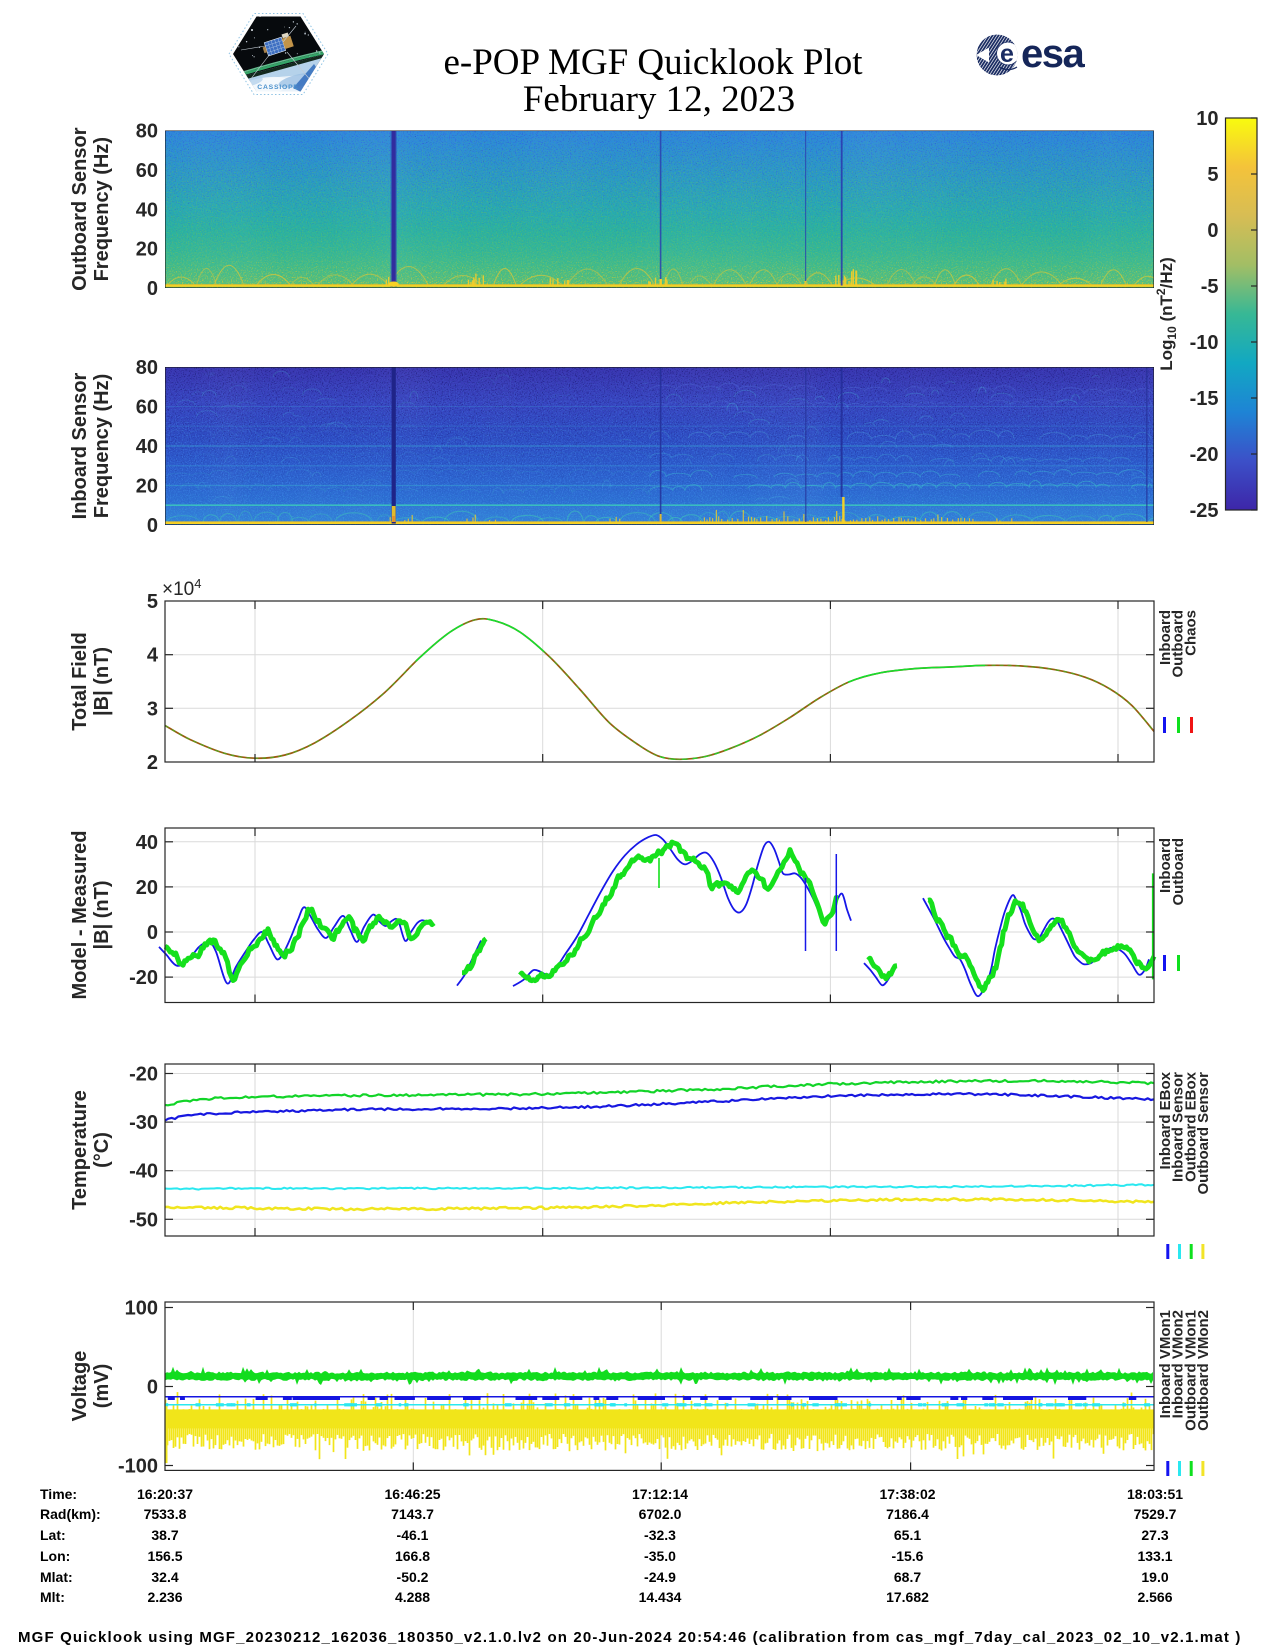 The width and height of the screenshot is (1275, 1650). Describe the element at coordinates (1155, 1494) in the screenshot. I see `svg-text: 18:03:51` at that location.